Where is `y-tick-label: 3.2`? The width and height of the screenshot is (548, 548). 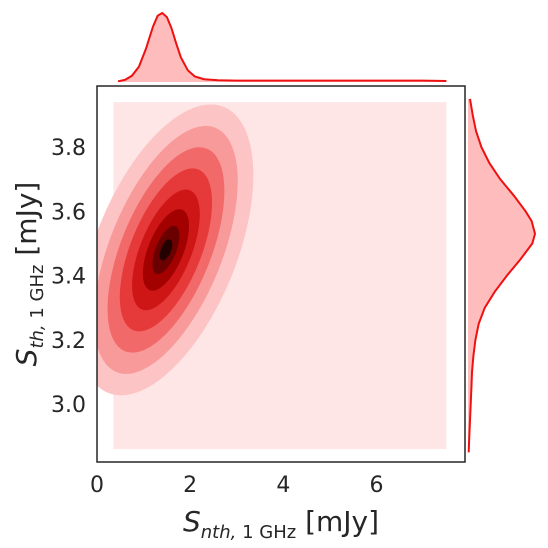 y-tick-label: 3.2 is located at coordinates (68, 341).